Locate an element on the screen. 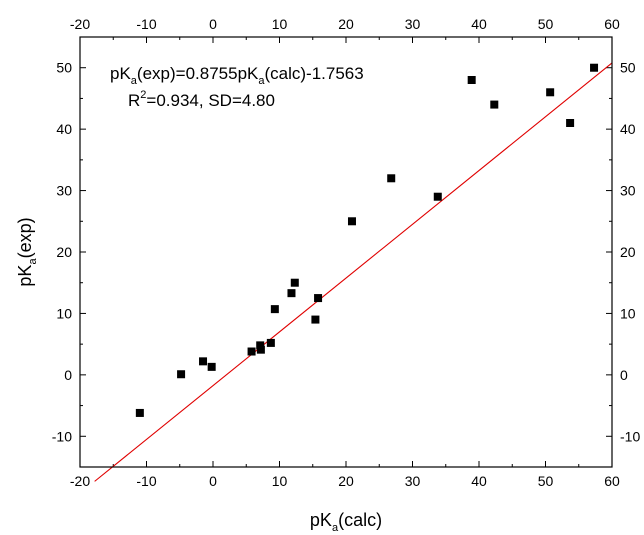 The image size is (644, 535). x-tick-label-top: -10 is located at coordinates (146, 24).